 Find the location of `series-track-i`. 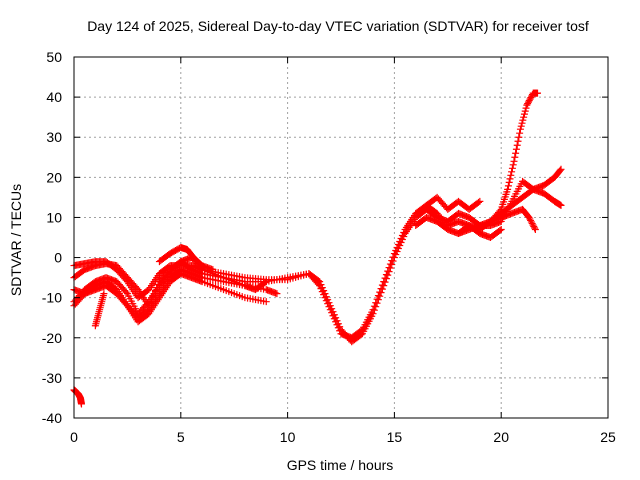

series-track-i is located at coordinates (514, 157).